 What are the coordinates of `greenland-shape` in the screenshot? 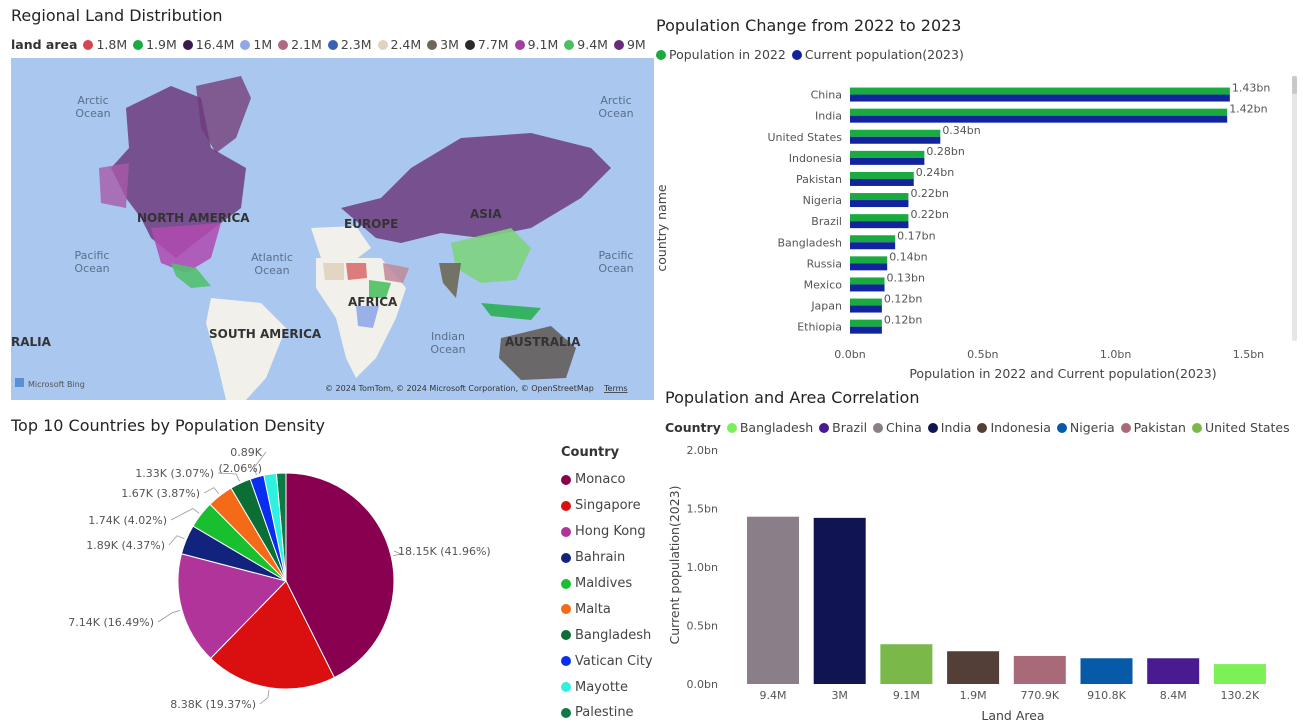 It's located at (223, 114).